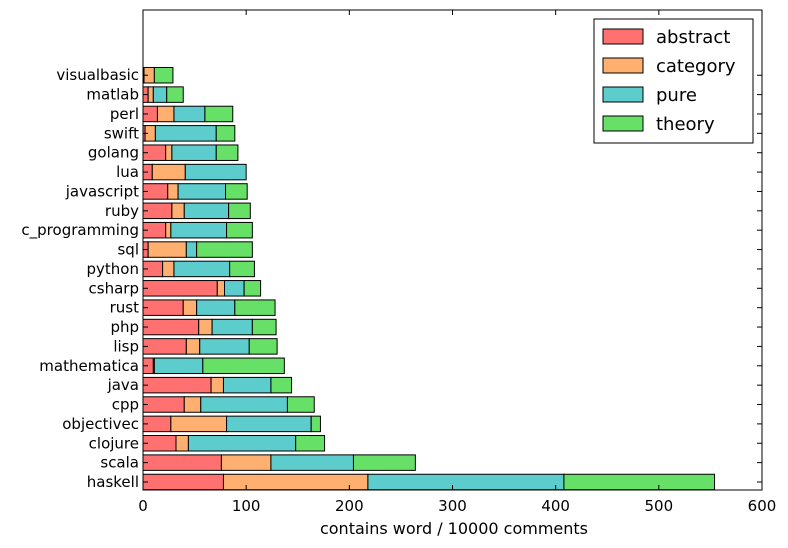  I want to click on legend-label-pure: pure, so click(676, 95).